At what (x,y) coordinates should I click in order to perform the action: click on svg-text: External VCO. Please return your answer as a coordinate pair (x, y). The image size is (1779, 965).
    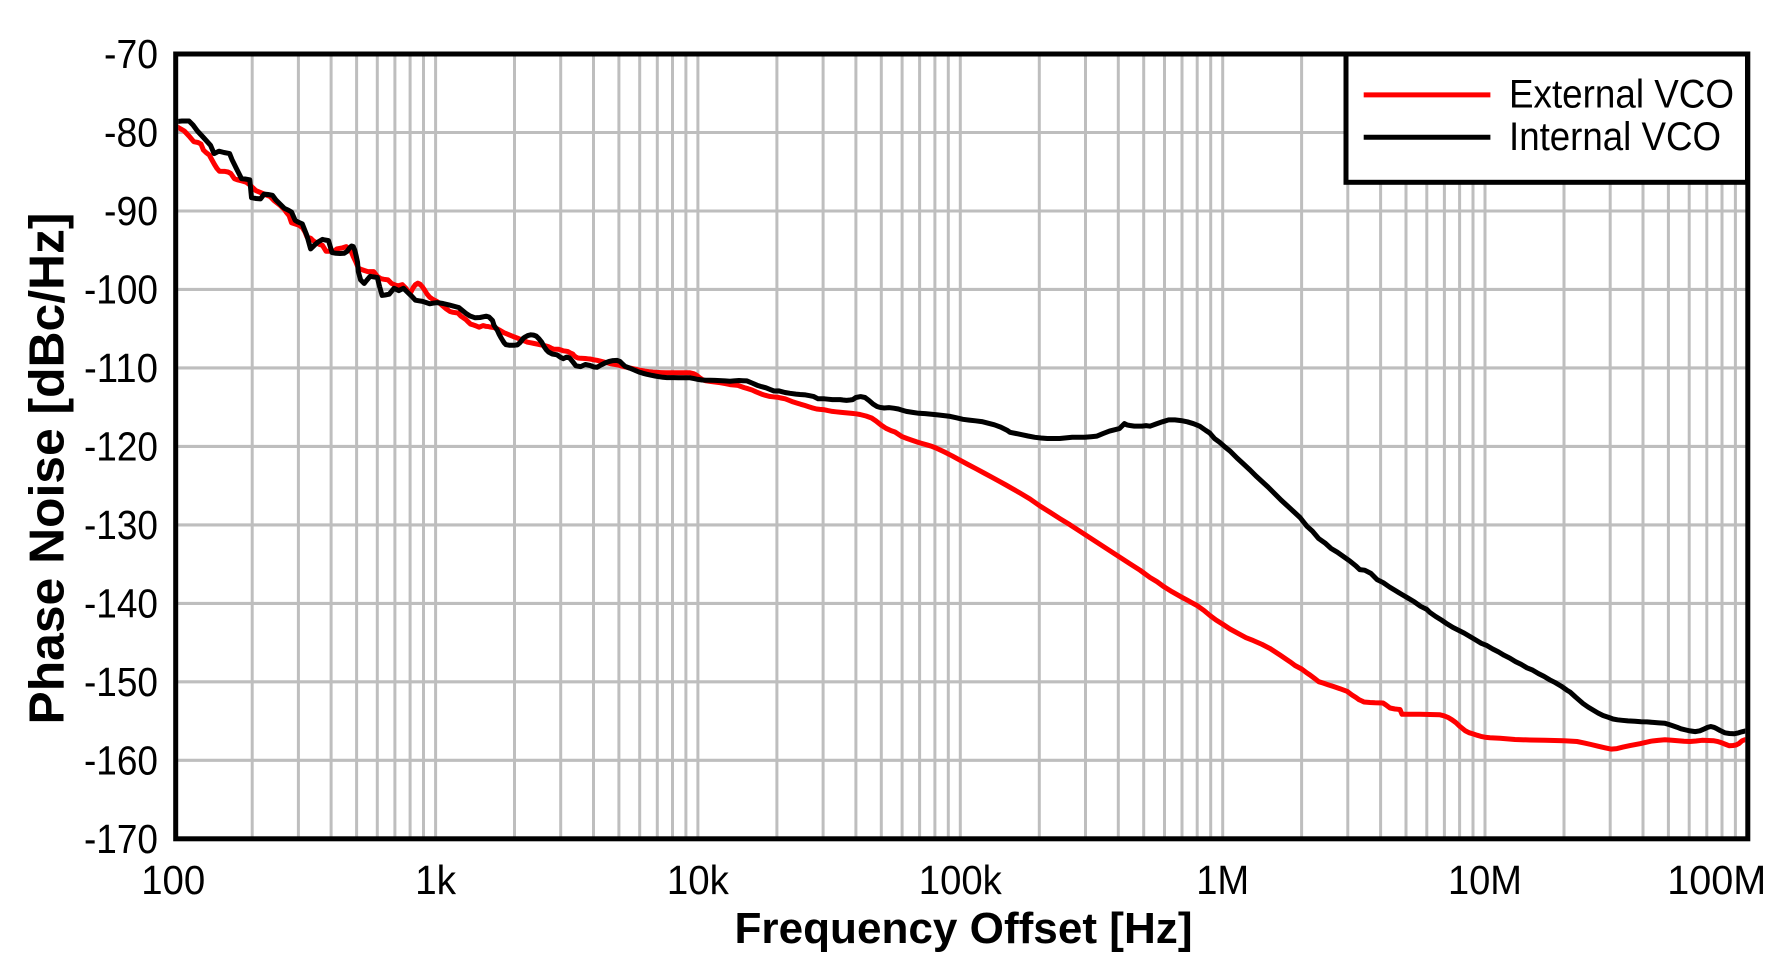
    Looking at the image, I should click on (1621, 95).